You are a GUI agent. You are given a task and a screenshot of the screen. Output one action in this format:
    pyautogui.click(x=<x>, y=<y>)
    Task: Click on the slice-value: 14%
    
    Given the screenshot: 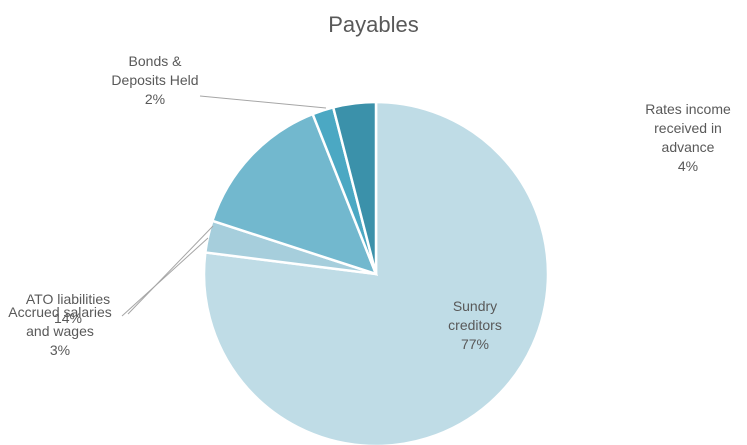 What is the action you would take?
    pyautogui.click(x=68, y=318)
    